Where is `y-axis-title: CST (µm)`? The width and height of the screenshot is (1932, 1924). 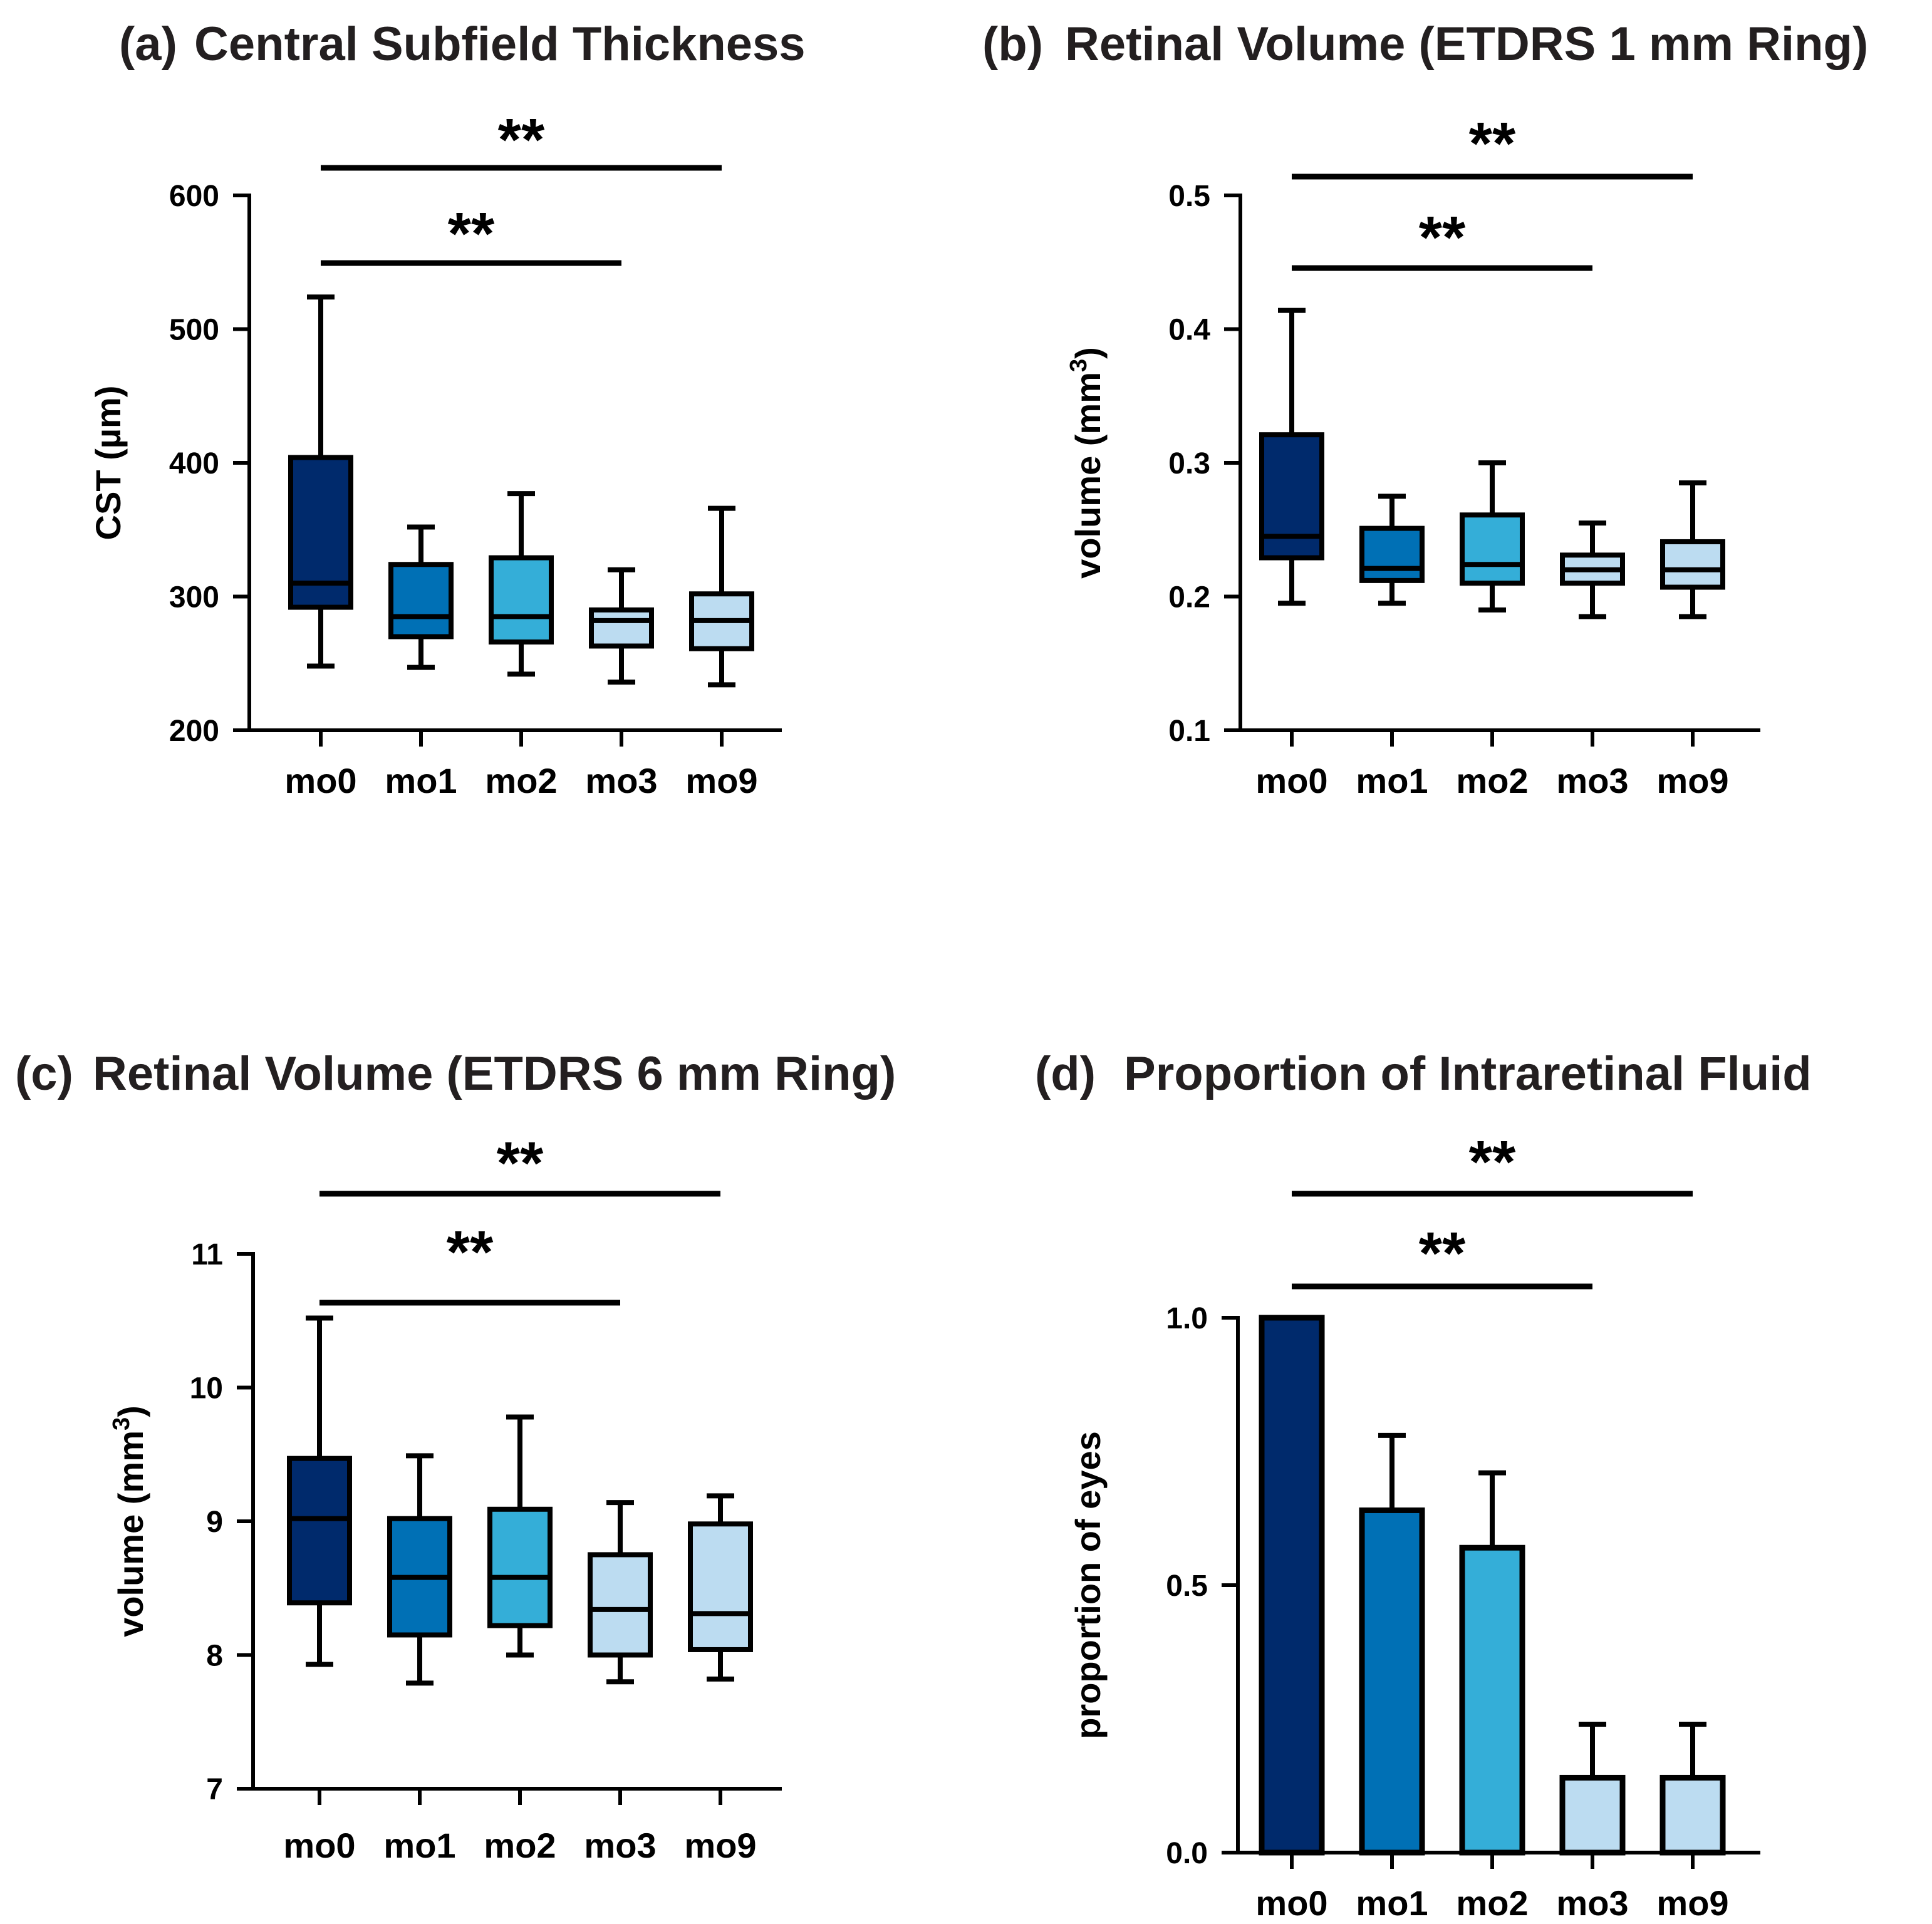 y-axis-title: CST (µm) is located at coordinates (108, 463).